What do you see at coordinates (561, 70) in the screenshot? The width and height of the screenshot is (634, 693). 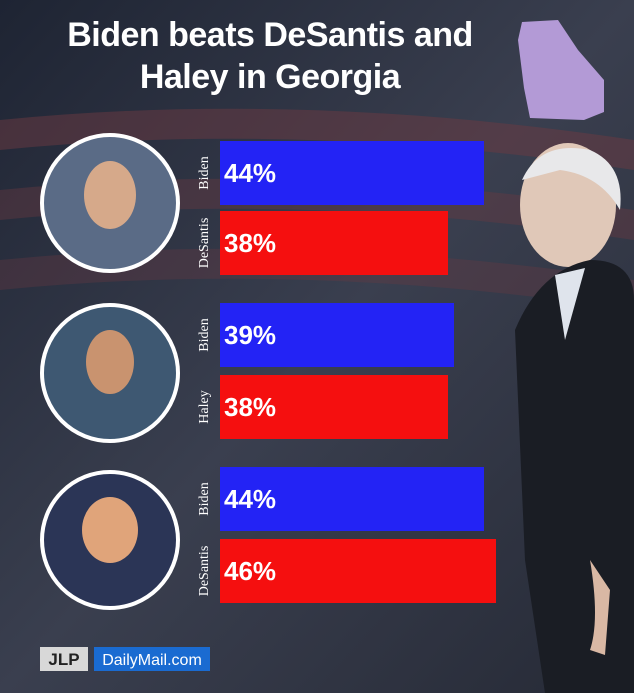 I see `georgia-map` at bounding box center [561, 70].